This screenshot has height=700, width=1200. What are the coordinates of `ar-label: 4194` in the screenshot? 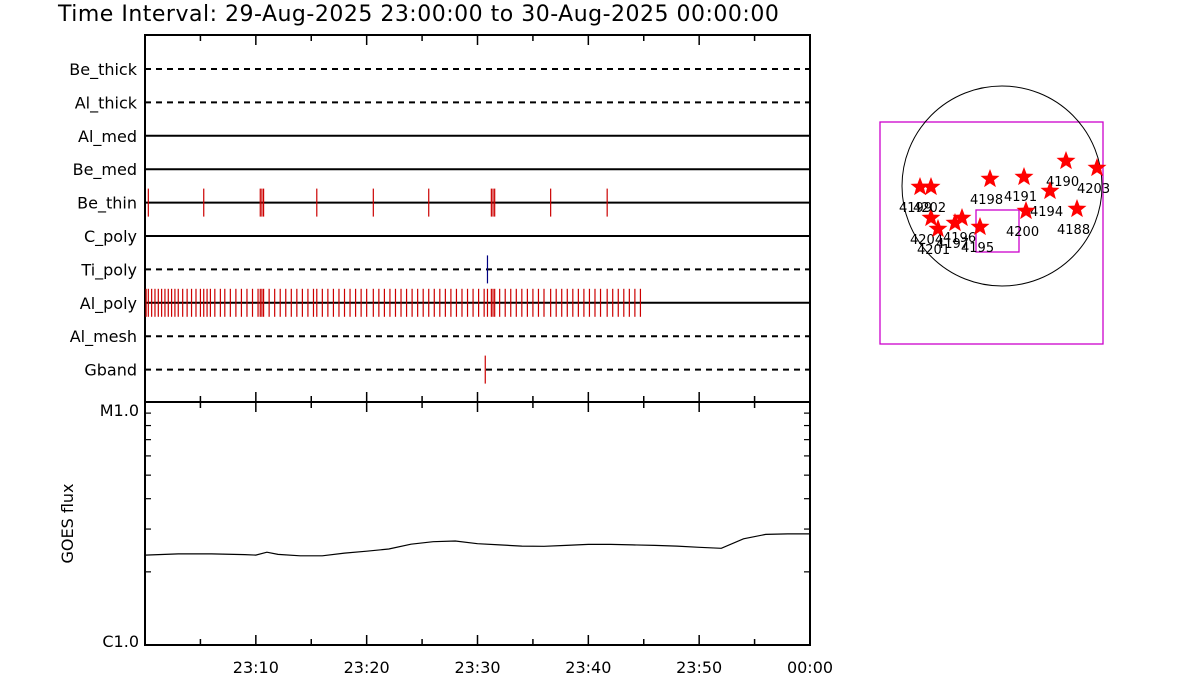 It's located at (1046, 212).